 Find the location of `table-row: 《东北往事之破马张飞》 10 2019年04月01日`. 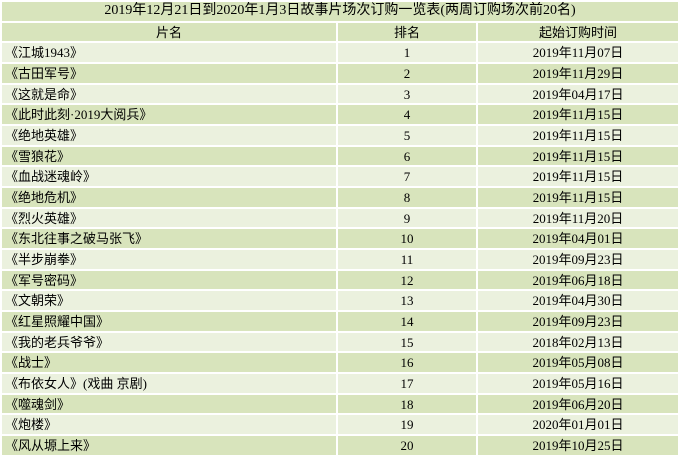

table-row: 《东北往事之破马张飞》 10 2019年04月01日 is located at coordinates (340, 239).